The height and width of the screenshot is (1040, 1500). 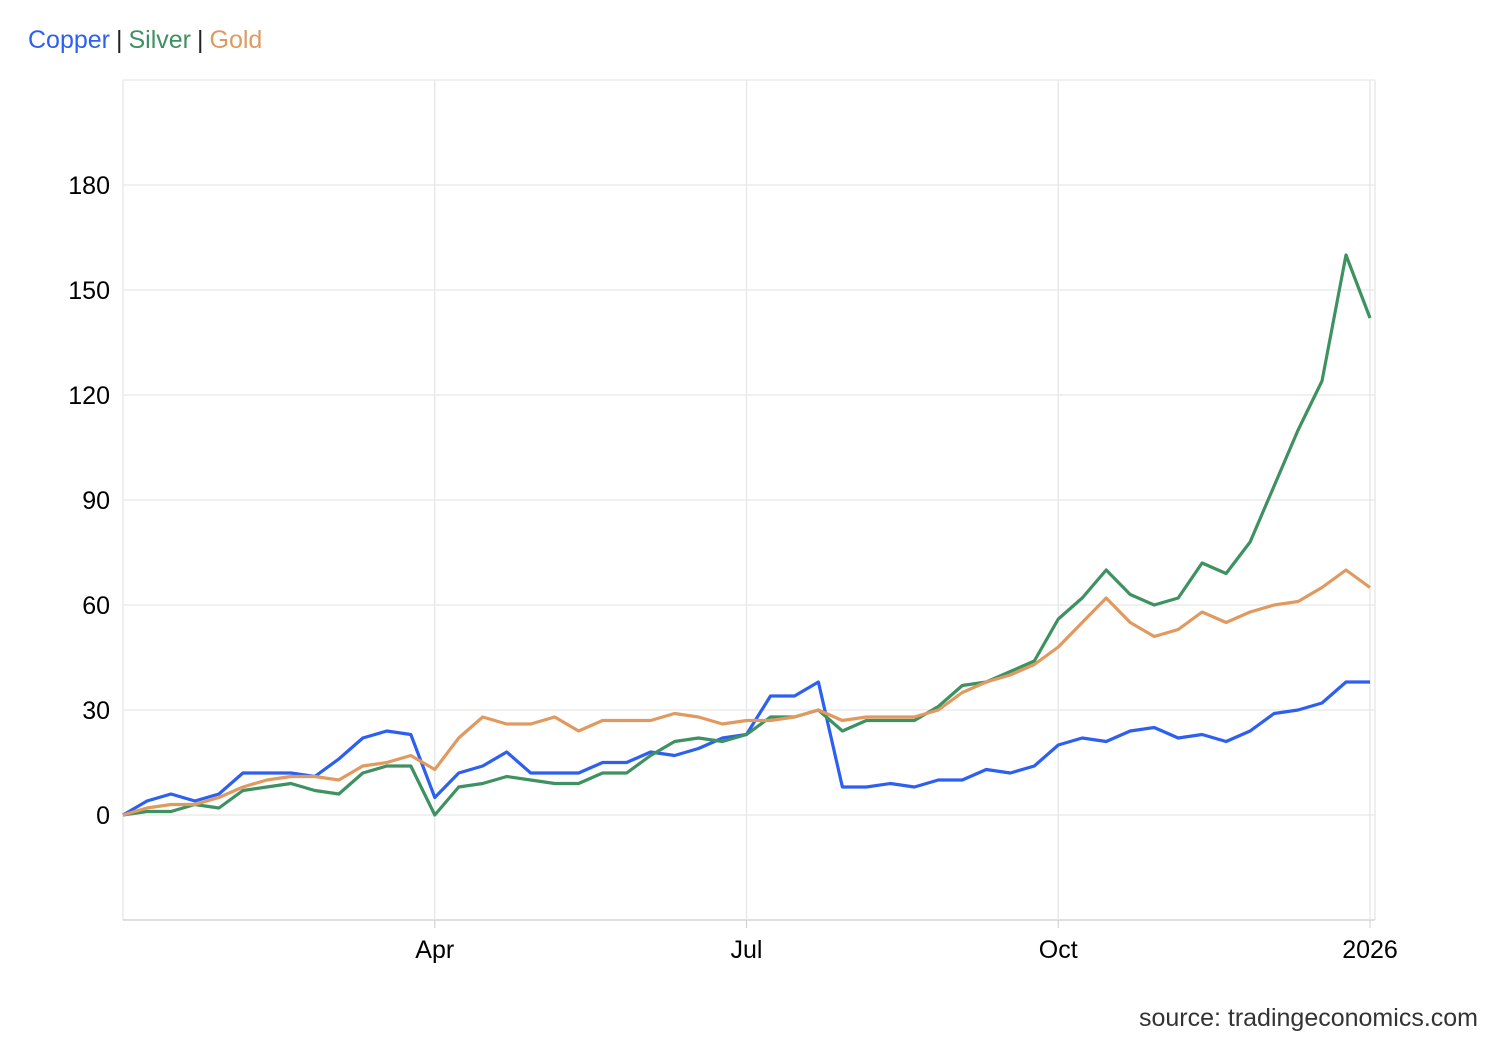 What do you see at coordinates (69, 40) in the screenshot?
I see `legend-entry: Copper` at bounding box center [69, 40].